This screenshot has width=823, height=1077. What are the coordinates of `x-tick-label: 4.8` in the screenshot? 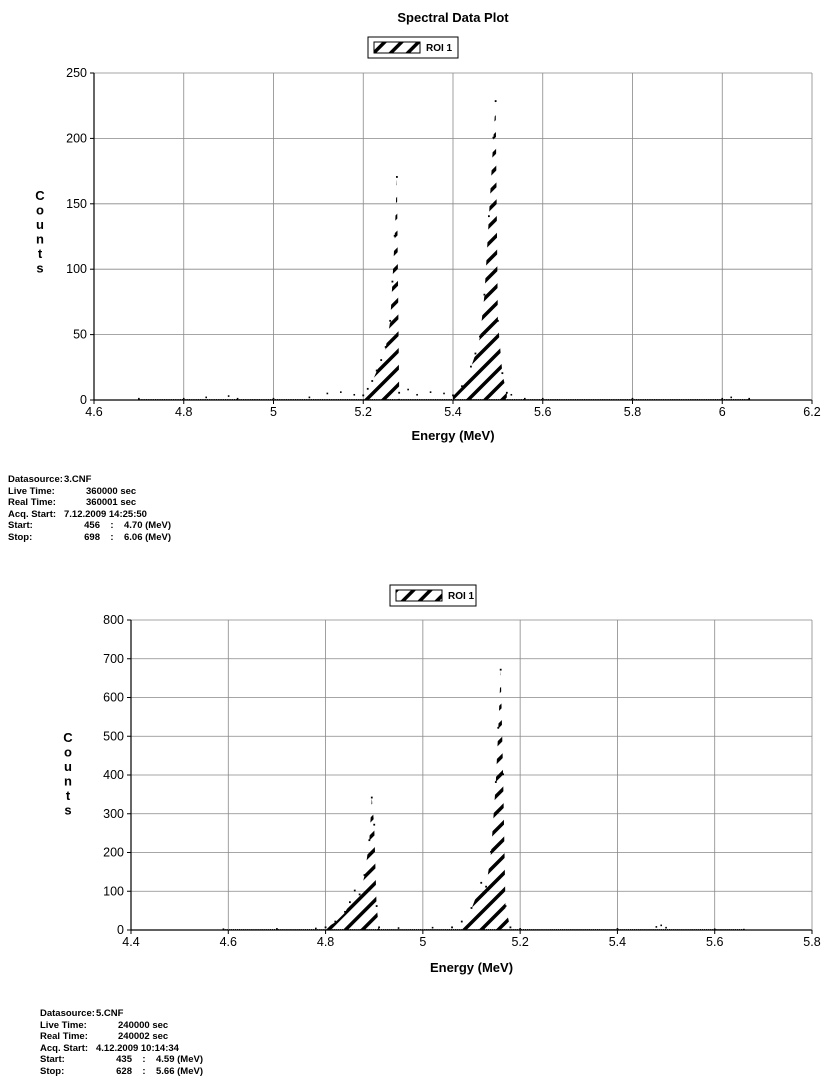 It's located at (183, 412).